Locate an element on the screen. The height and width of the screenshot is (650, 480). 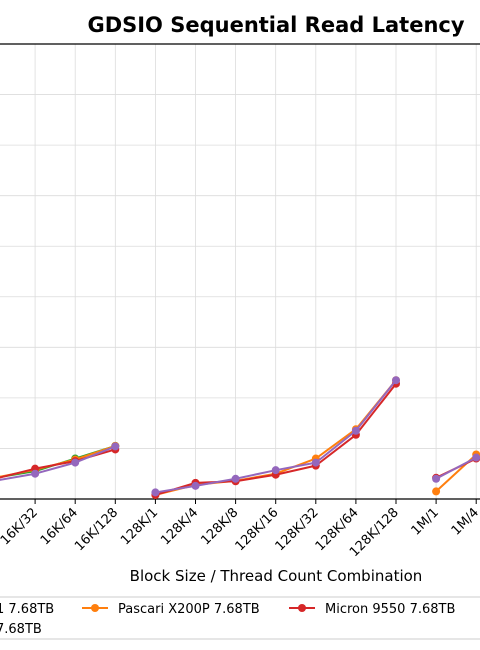
legend-item: Pascari X200P 7.68TB is located at coordinates (171, 609).